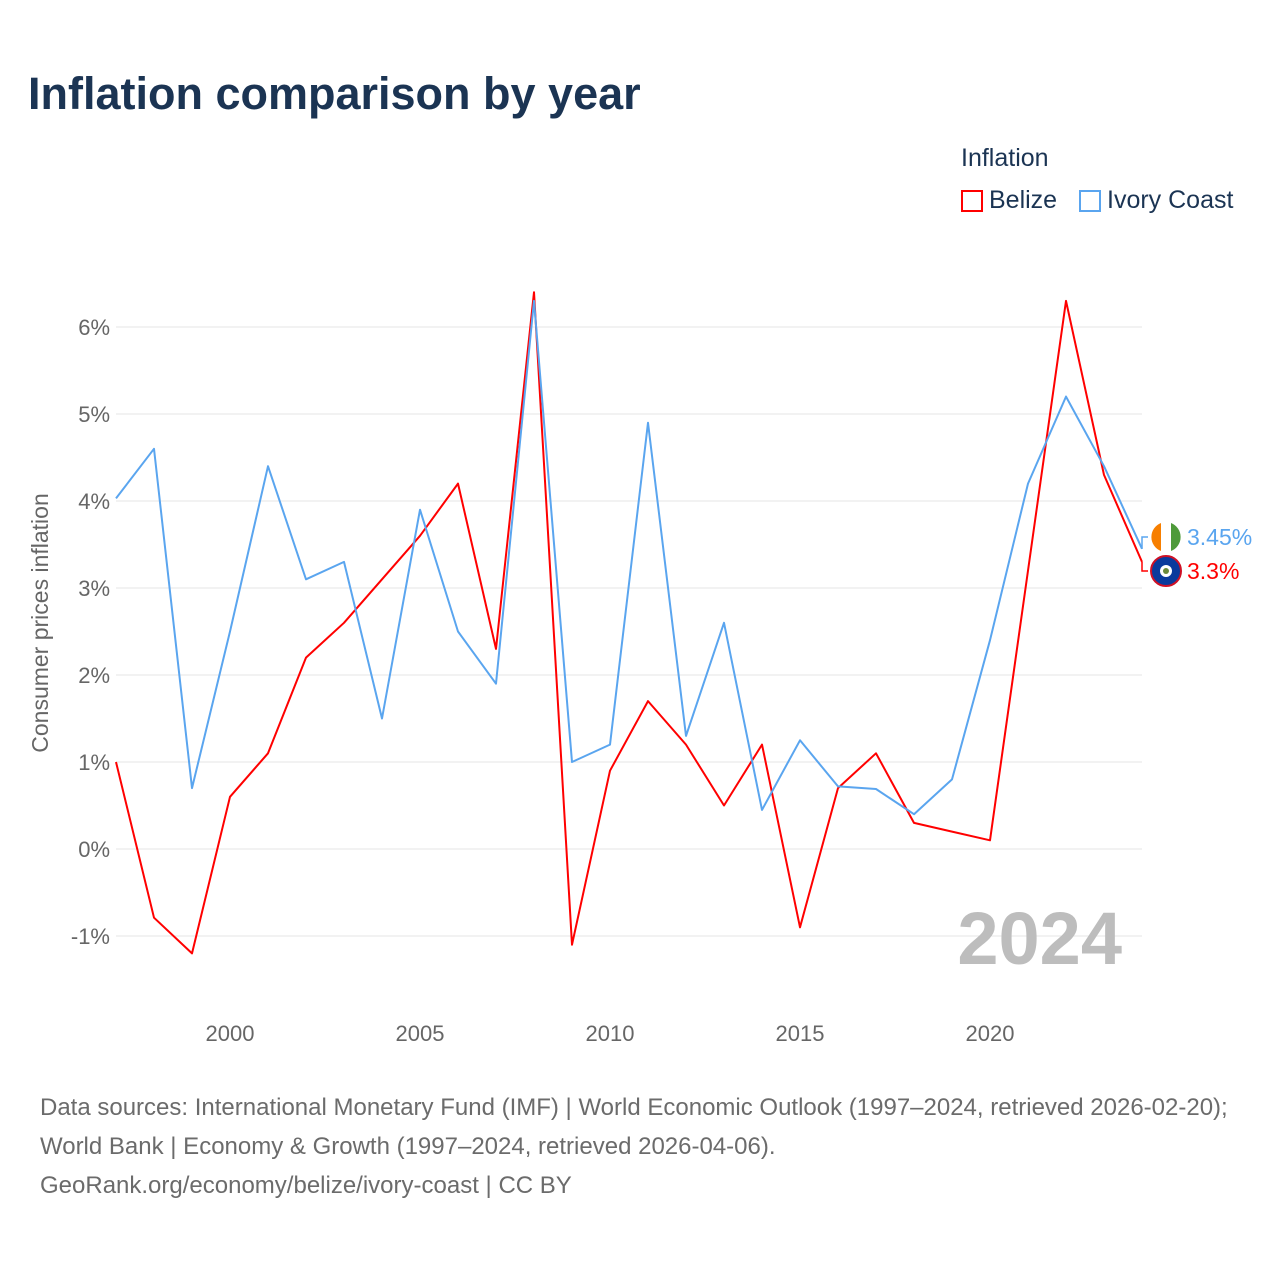 The image size is (1280, 1280). I want to click on belize-swatch-icon, so click(972, 200).